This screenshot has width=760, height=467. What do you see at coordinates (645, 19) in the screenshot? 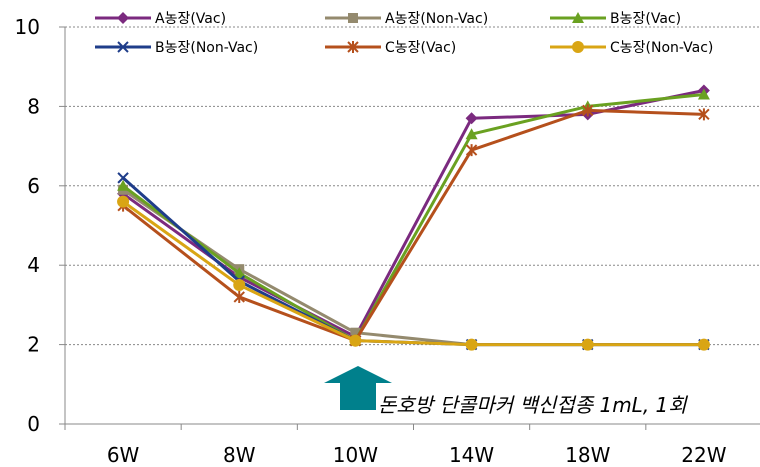
I see `legend-label: B농장(Vac)` at bounding box center [645, 19].